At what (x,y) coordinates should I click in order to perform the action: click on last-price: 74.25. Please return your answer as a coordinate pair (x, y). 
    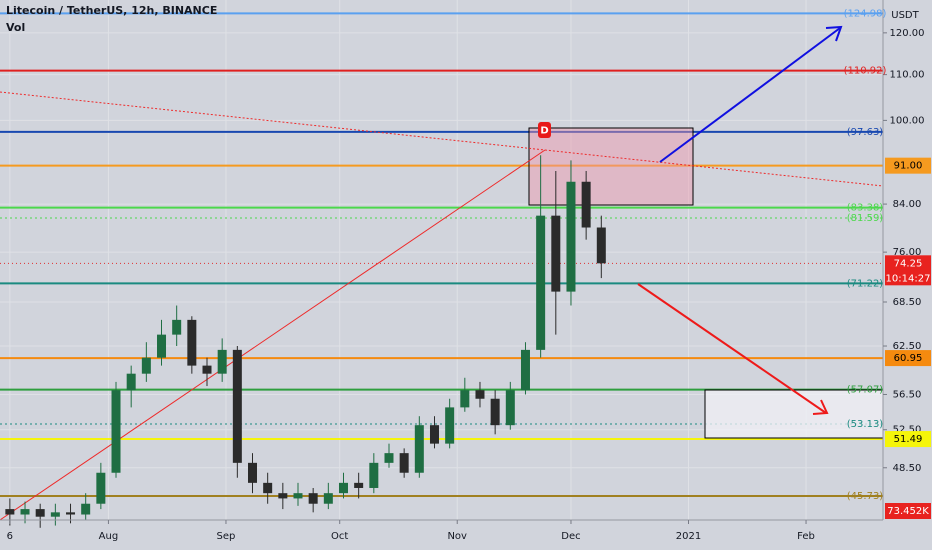
    Looking at the image, I should click on (908, 263).